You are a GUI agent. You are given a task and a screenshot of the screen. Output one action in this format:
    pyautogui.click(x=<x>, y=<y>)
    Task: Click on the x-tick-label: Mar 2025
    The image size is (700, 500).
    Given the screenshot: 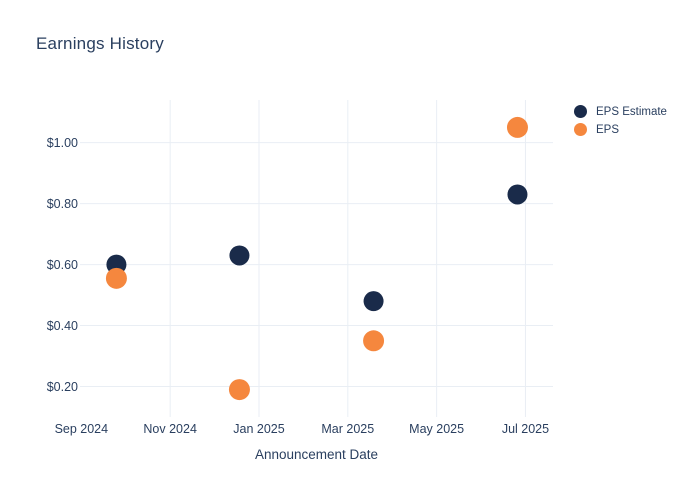 What is the action you would take?
    pyautogui.click(x=347, y=429)
    